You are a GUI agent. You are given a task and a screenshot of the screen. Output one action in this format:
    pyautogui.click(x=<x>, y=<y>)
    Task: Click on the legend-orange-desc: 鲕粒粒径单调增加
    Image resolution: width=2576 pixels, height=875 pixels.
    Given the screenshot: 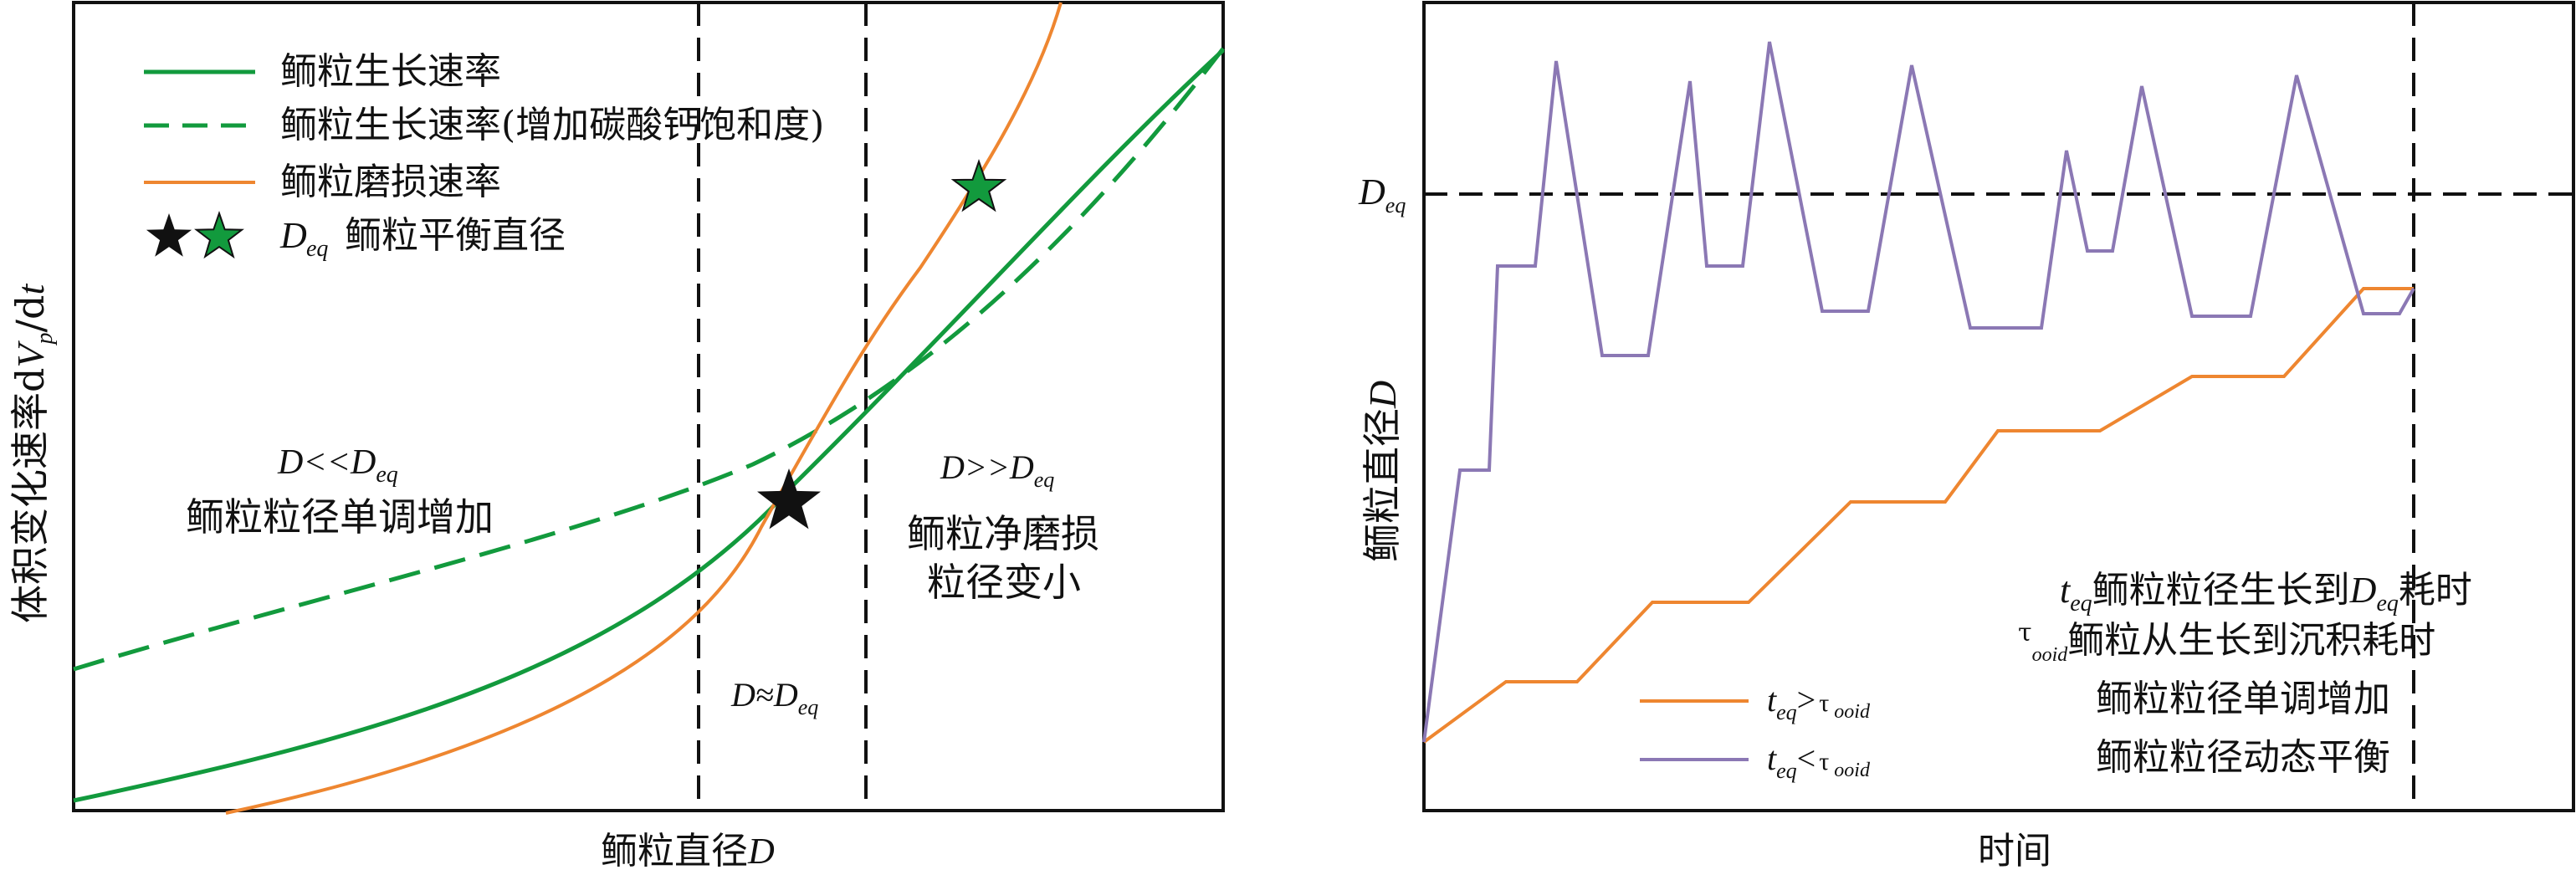 What is the action you would take?
    pyautogui.click(x=2243, y=699)
    